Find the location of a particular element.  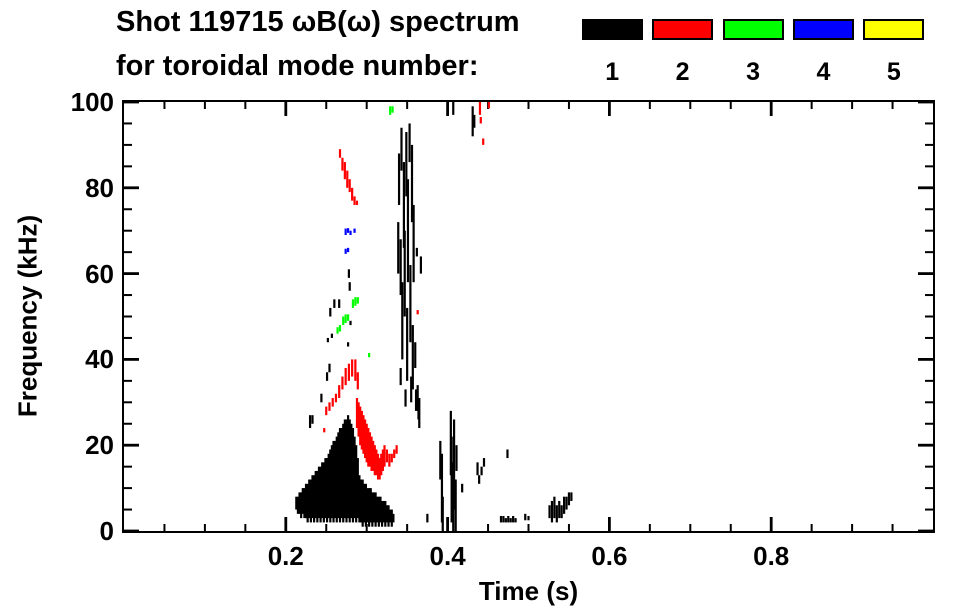

y-tick-label: 80 is located at coordinates (99, 187).